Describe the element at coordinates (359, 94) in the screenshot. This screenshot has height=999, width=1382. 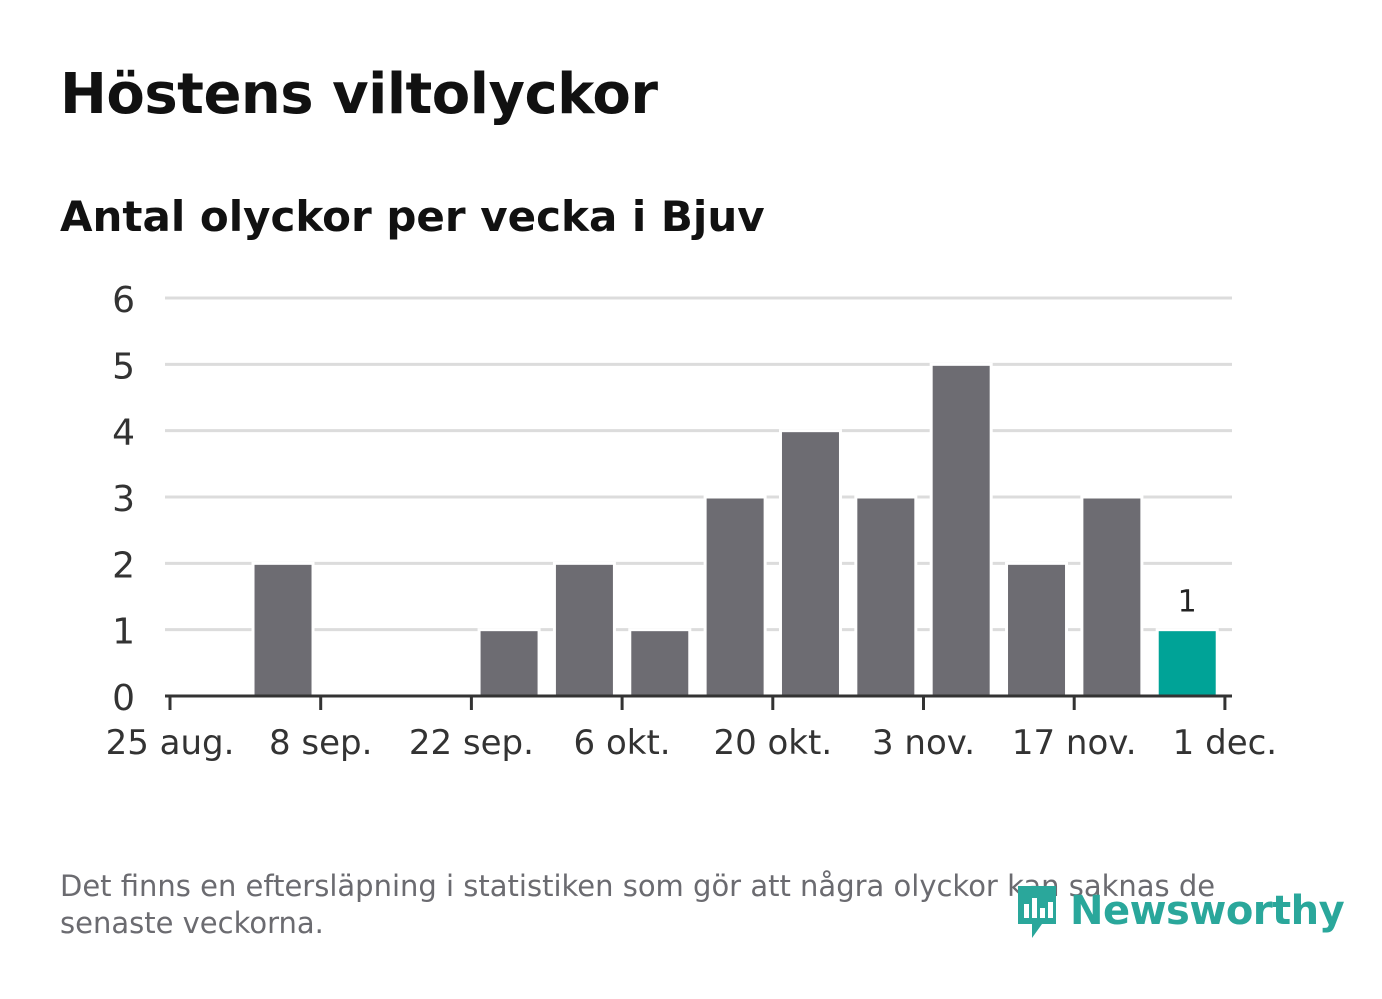
I see `chart-title: Höstens viltolyckor` at that location.